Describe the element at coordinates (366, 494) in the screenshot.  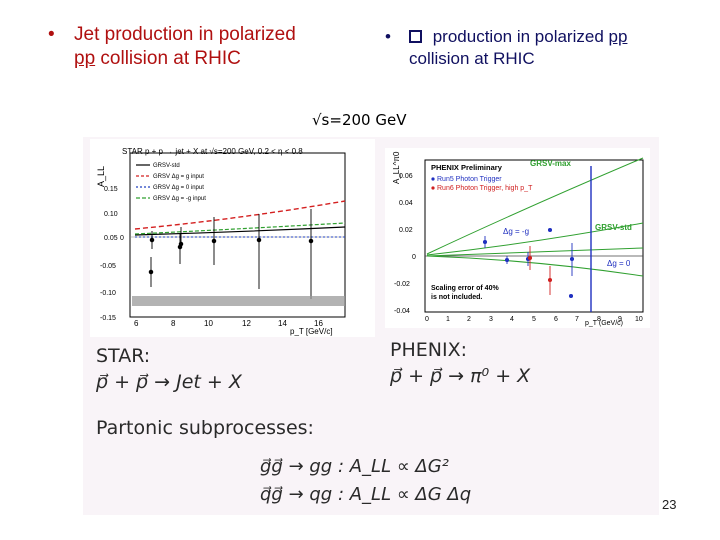
I see `subprocess-qg: q⃗g⃗ → qg : A_LL ∝ ΔG Δq` at that location.